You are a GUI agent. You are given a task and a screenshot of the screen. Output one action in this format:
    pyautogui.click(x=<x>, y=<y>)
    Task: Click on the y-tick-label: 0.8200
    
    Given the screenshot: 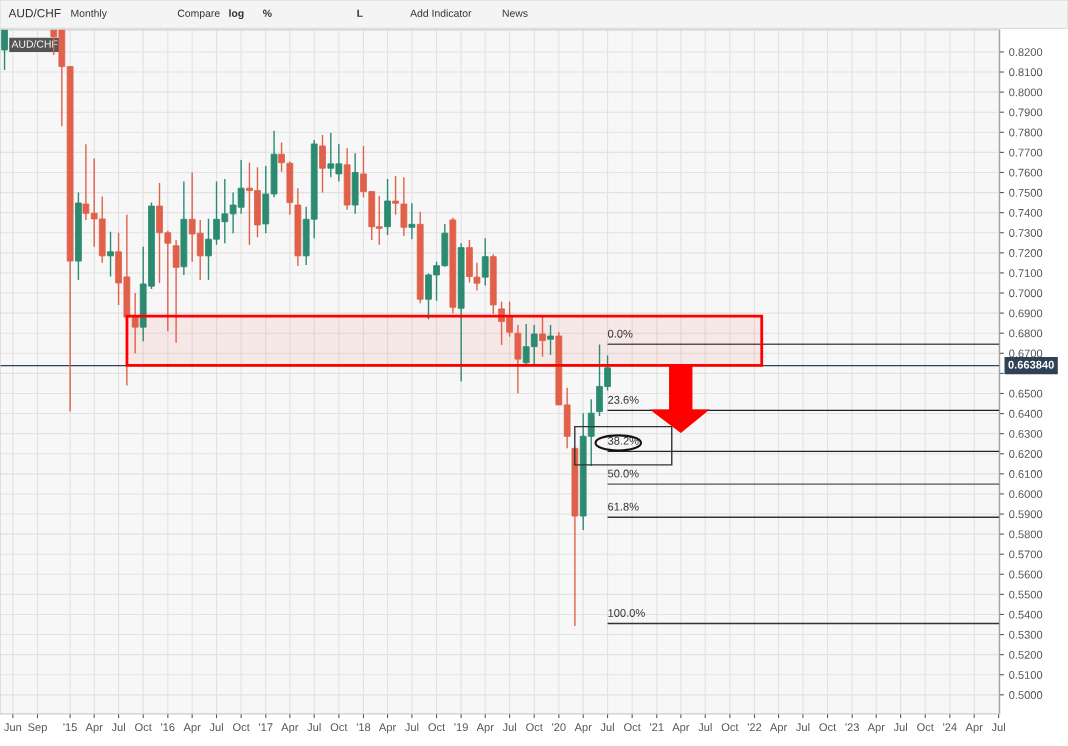 What is the action you would take?
    pyautogui.click(x=1026, y=52)
    